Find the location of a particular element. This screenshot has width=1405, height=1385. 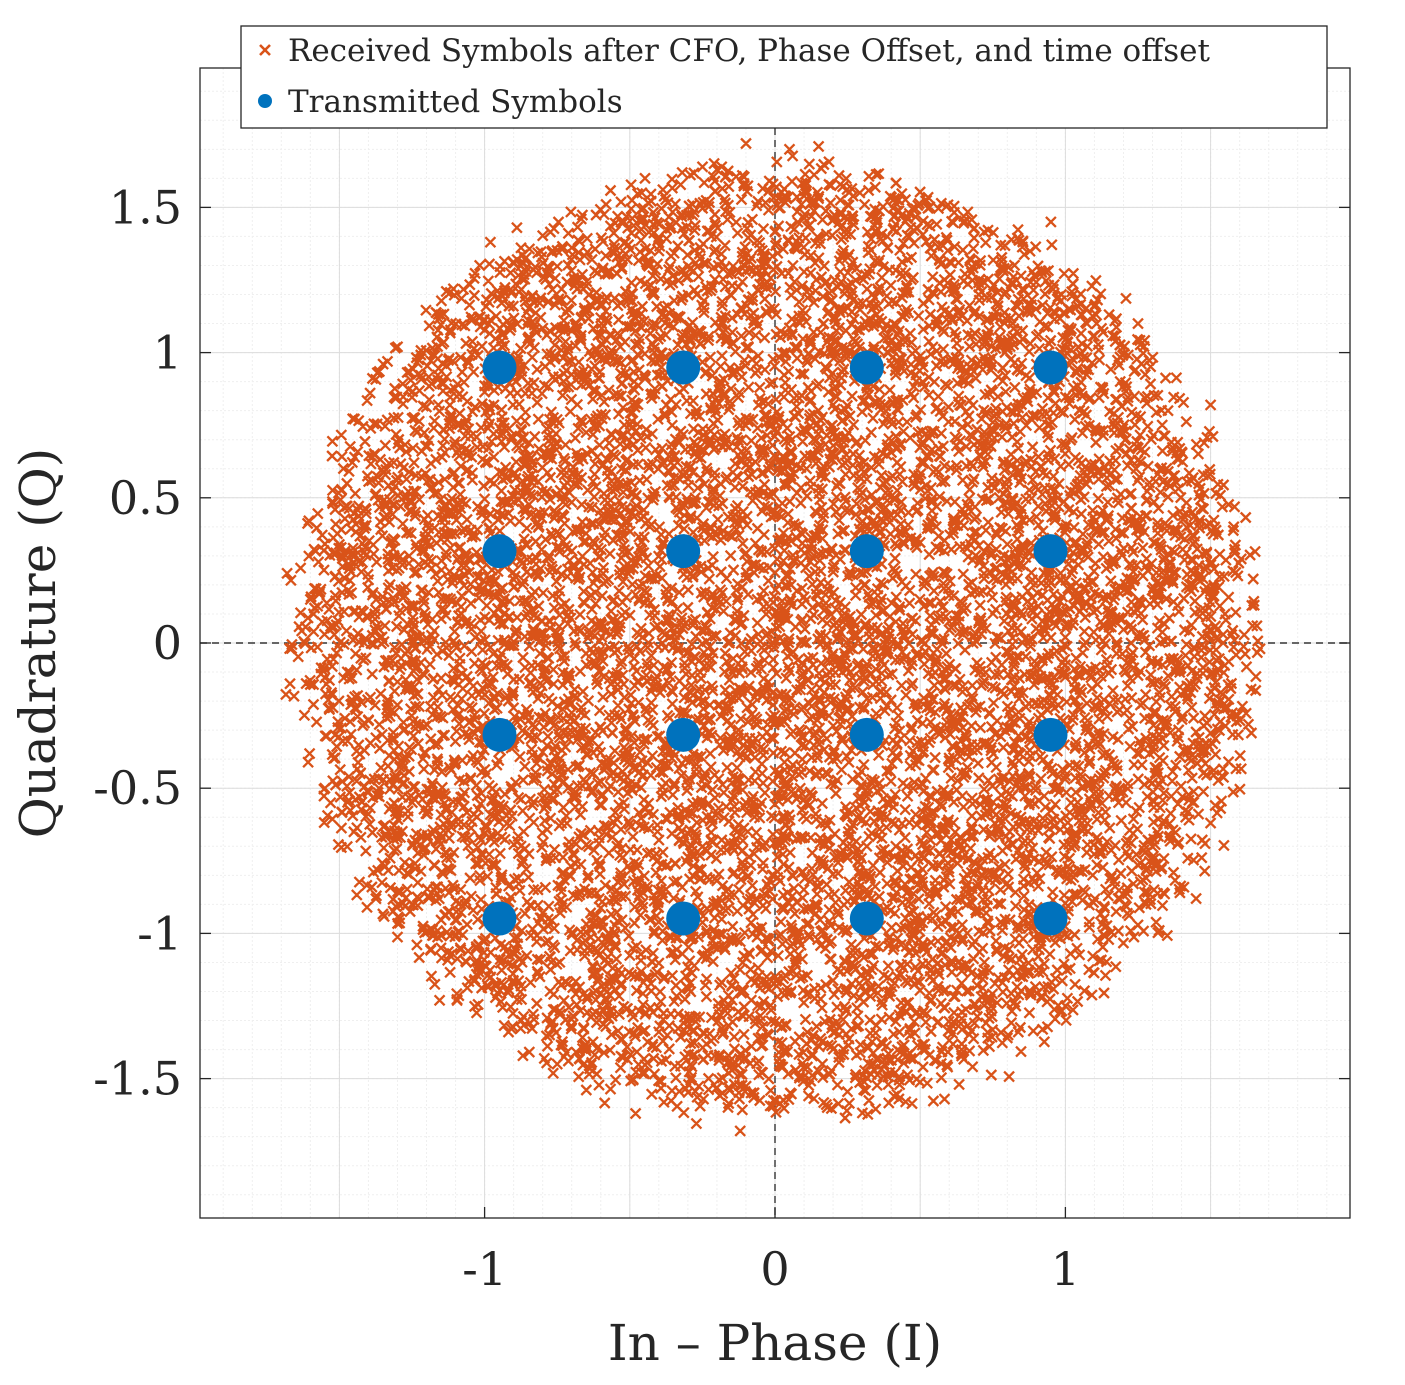

y-tick-label: -0.5 is located at coordinates (137, 788).